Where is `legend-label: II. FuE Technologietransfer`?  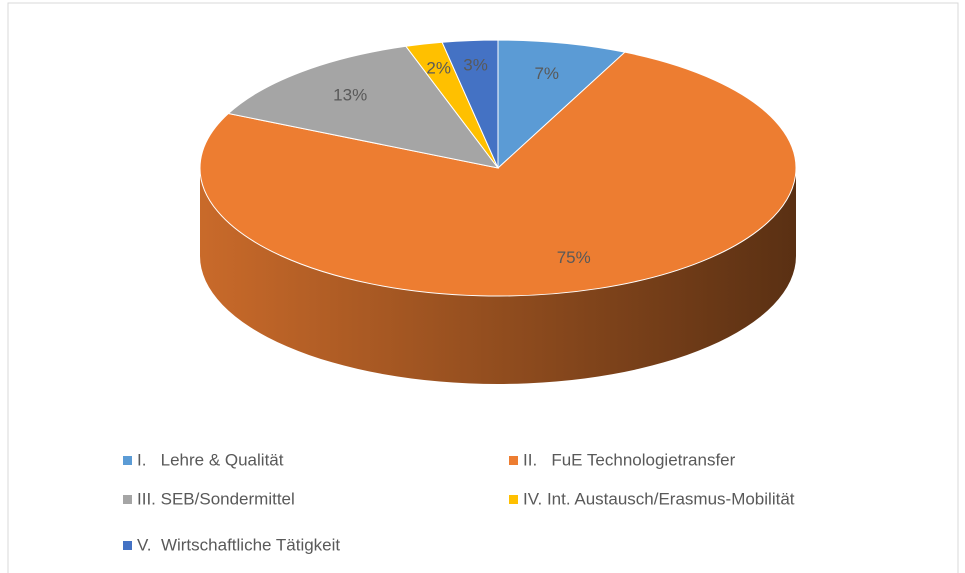
legend-label: II. FuE Technologietransfer is located at coordinates (629, 459).